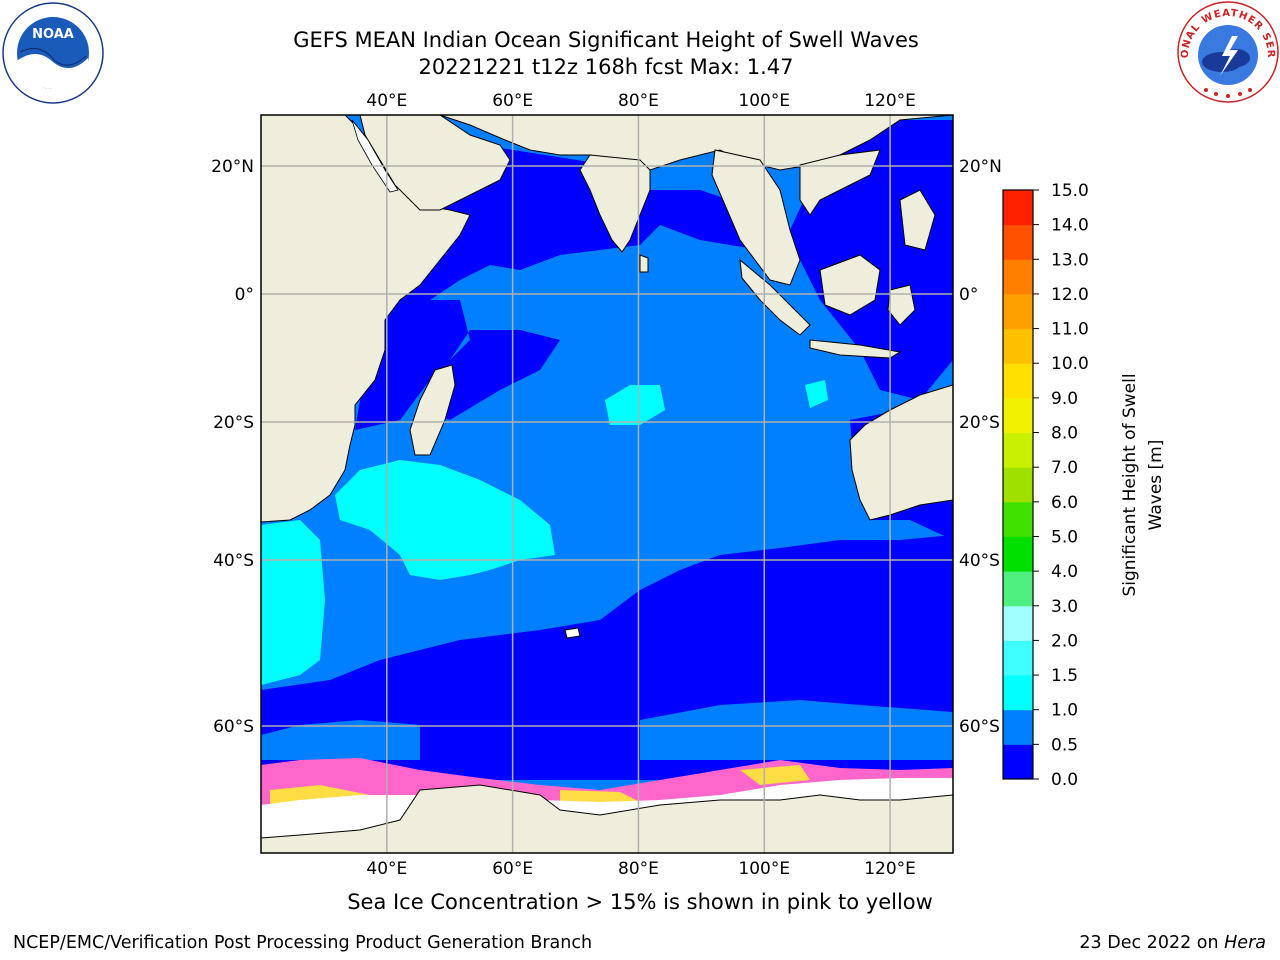 Image resolution: width=1280 pixels, height=960 pixels. I want to click on lon-tick-label-bottom: 40°E, so click(386, 869).